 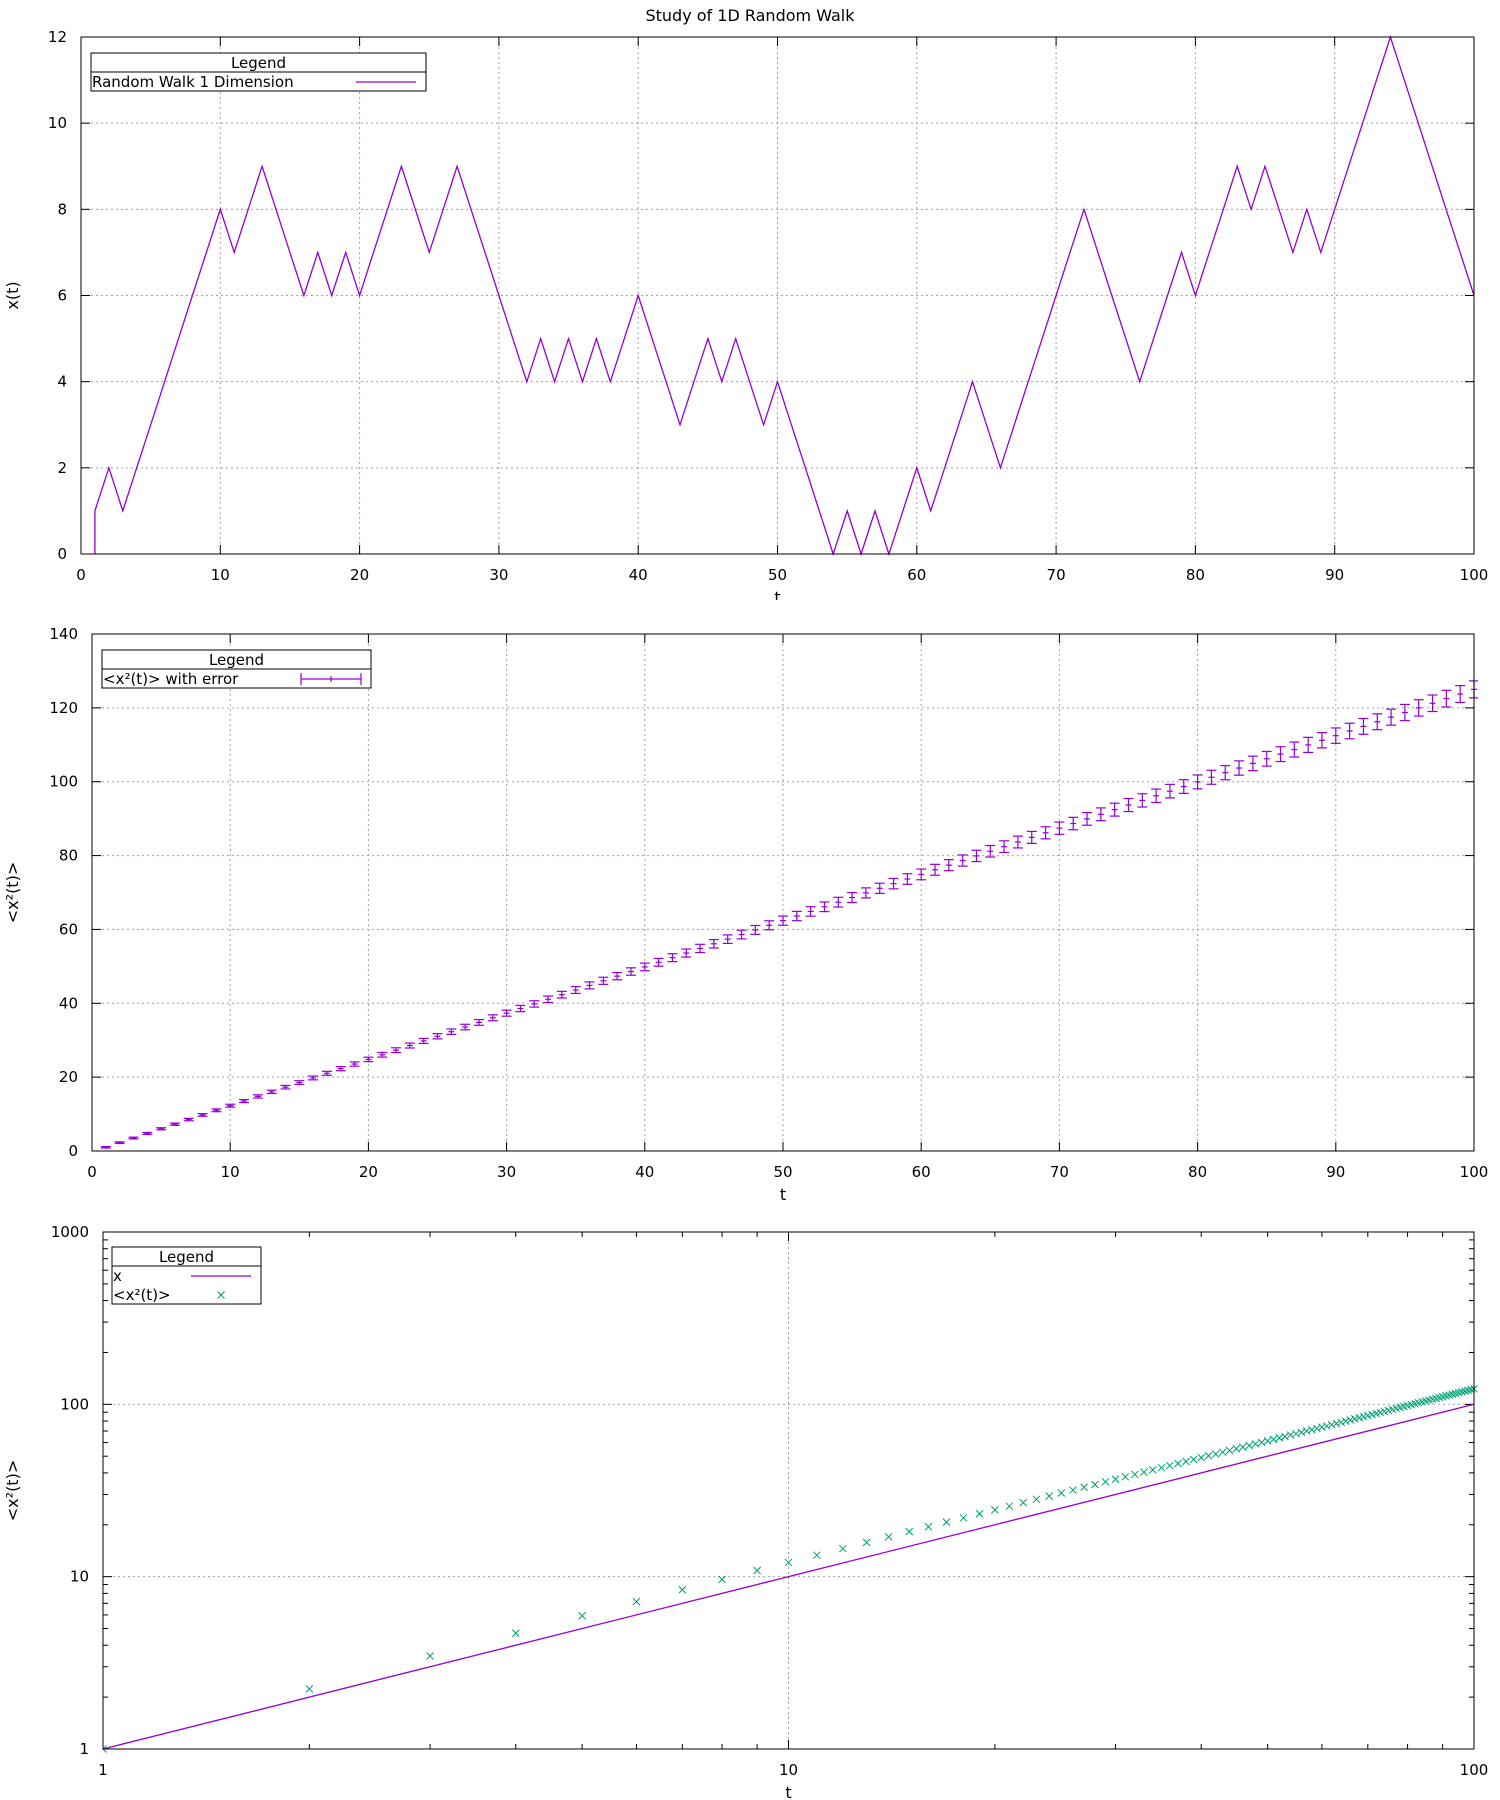 I want to click on tick-label-y: 80, so click(x=68, y=856).